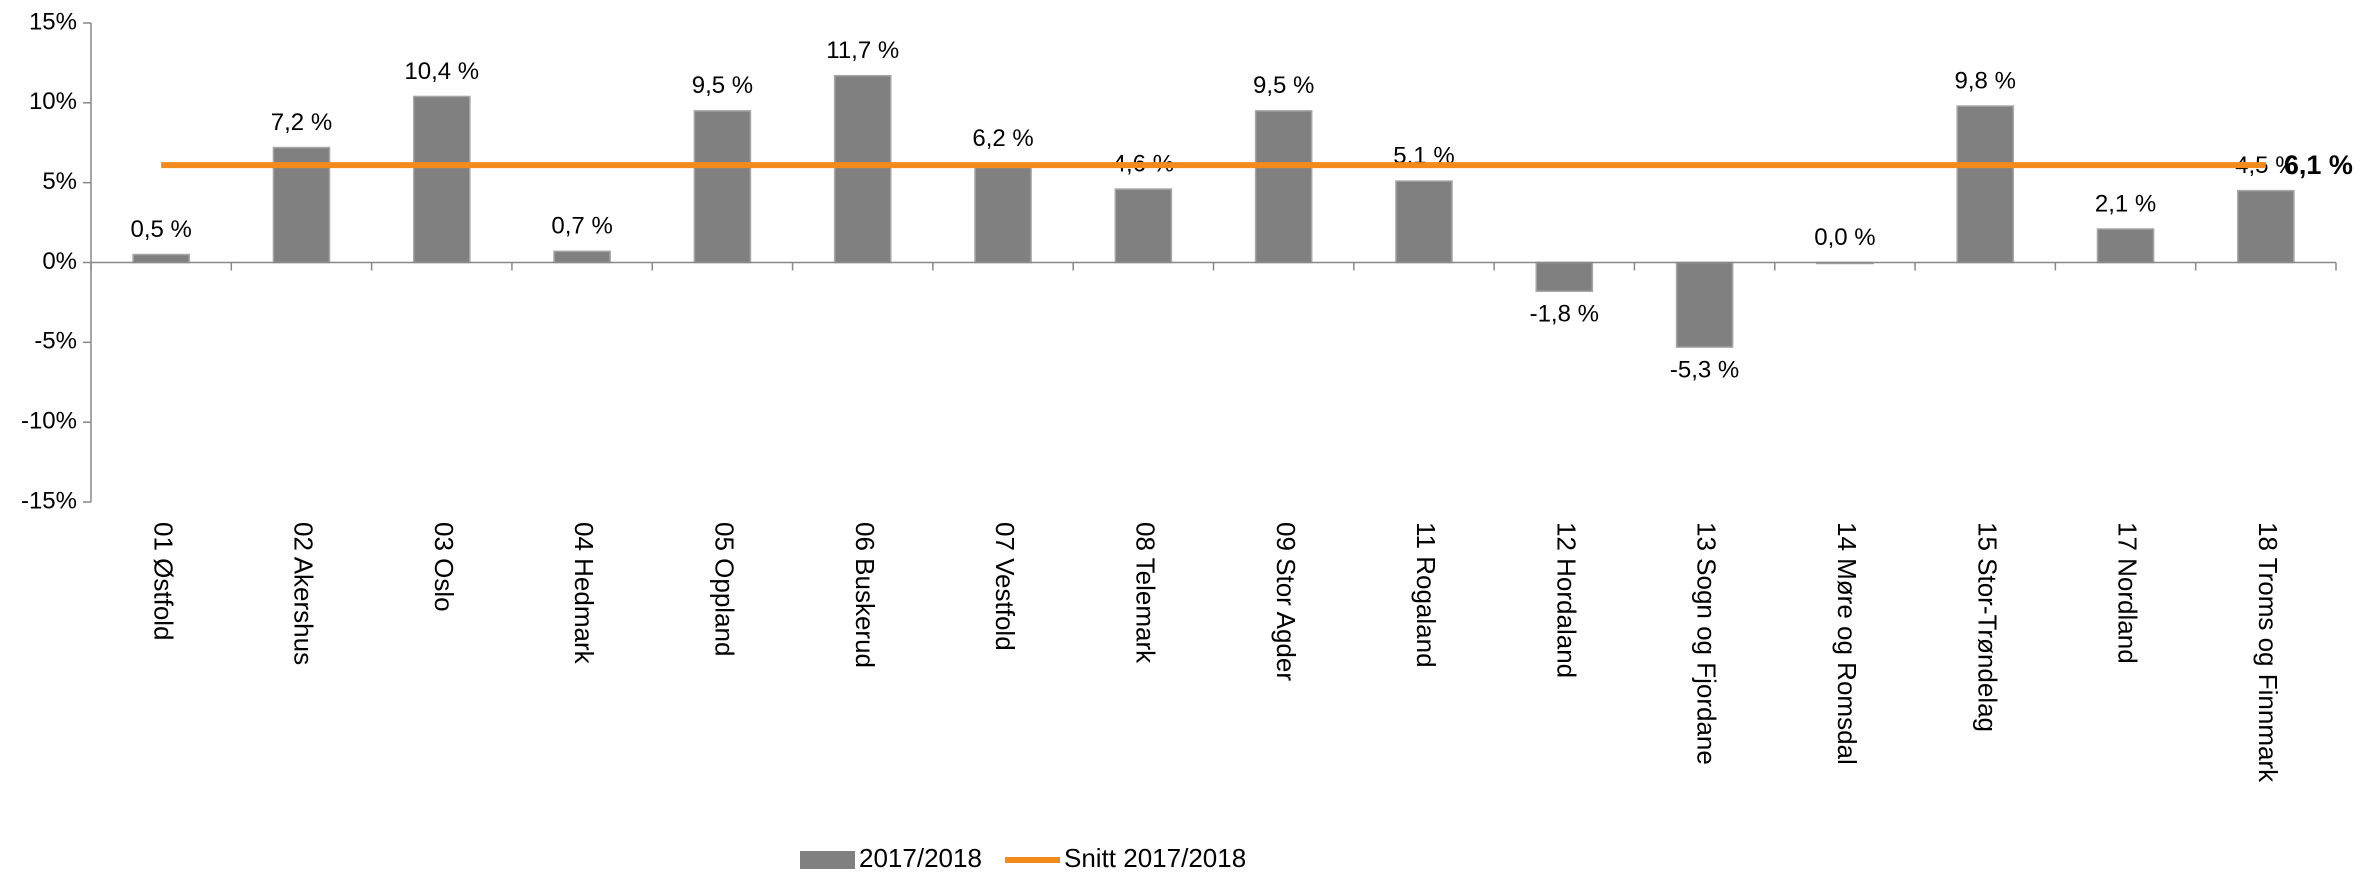  I want to click on x-tick-label: 14 Møre og Romsdal, so click(1847, 643).